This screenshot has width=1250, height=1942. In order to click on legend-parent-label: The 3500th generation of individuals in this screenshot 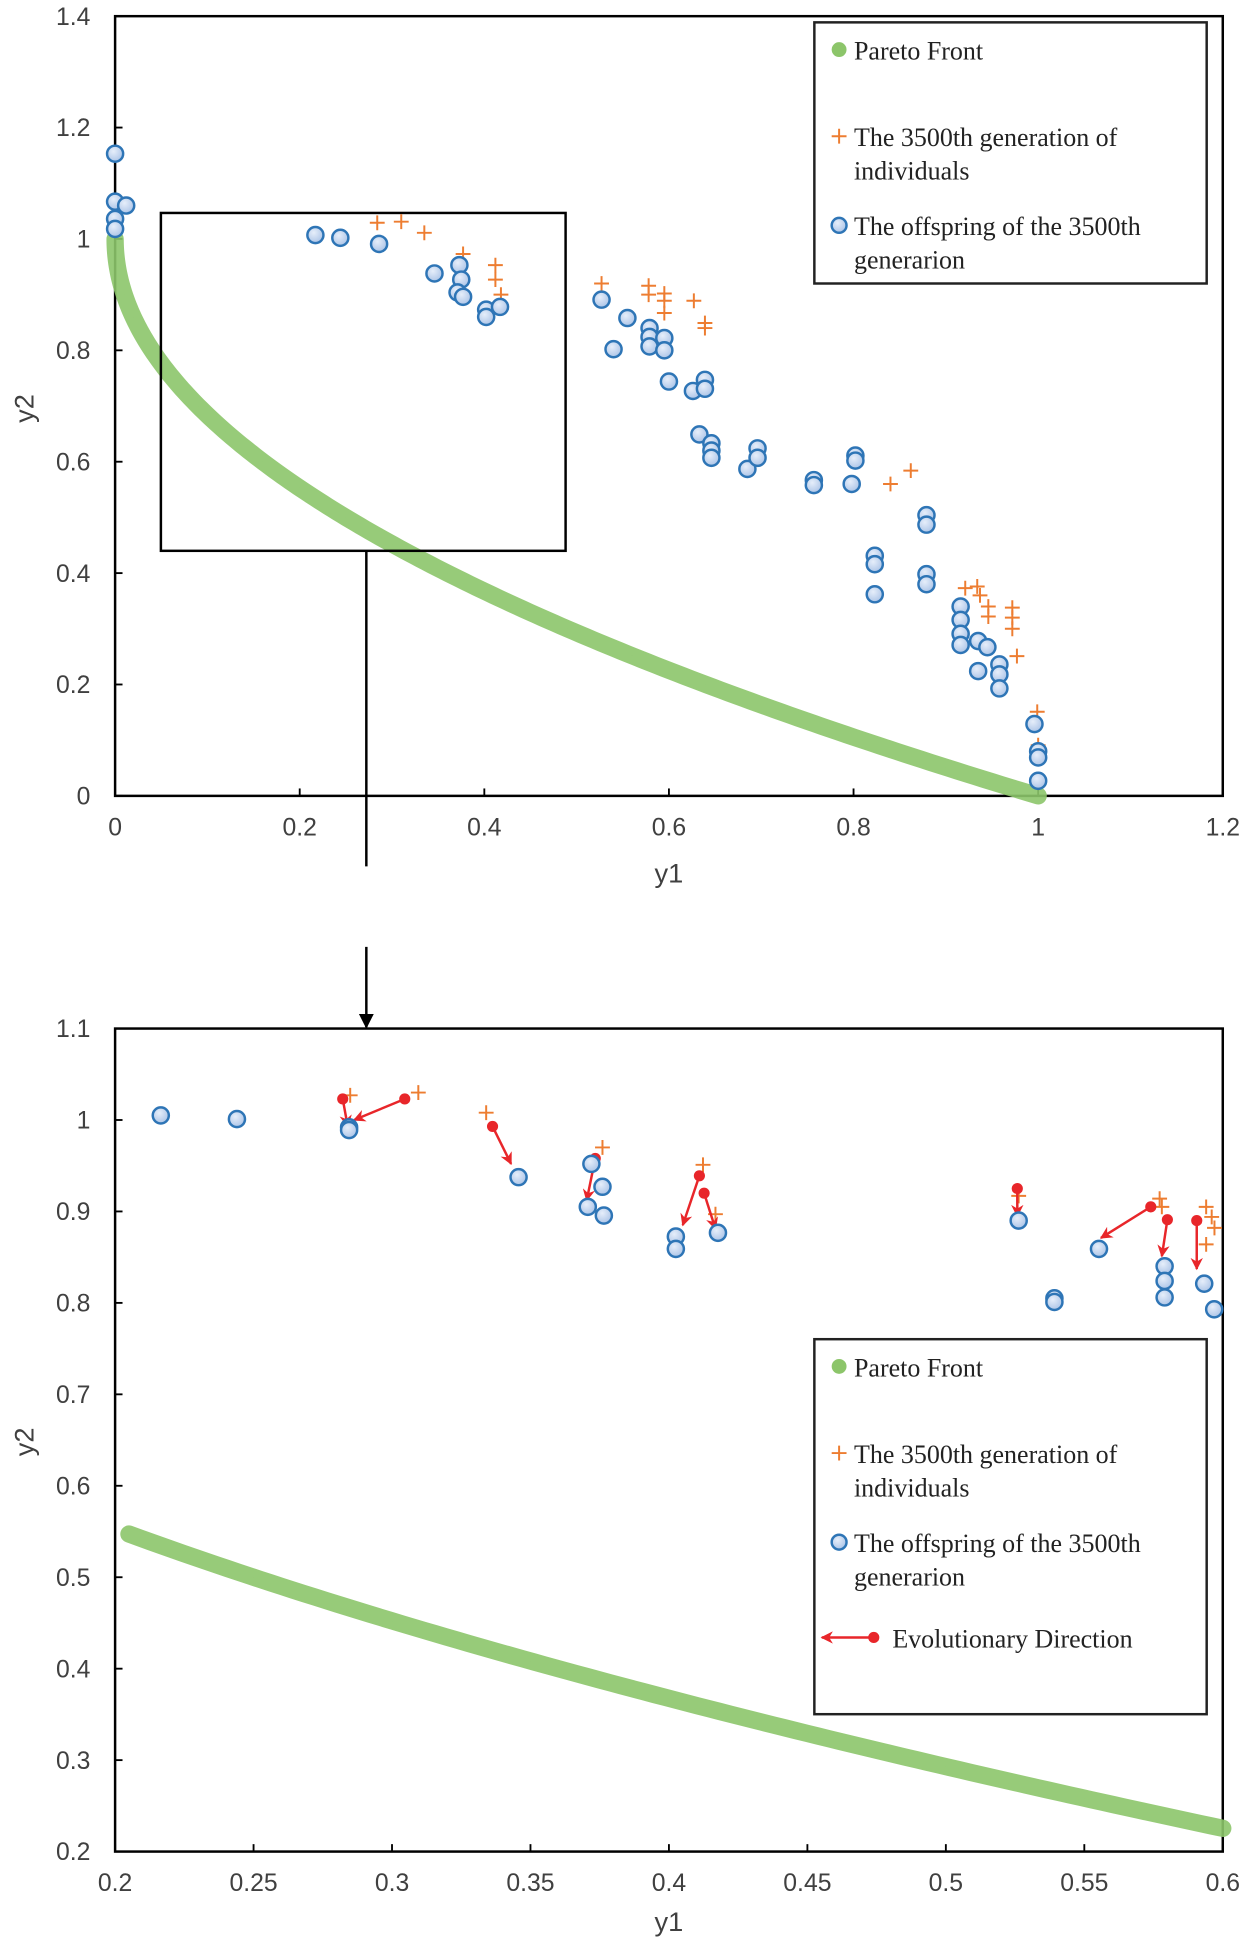, I will do `click(986, 154)`.